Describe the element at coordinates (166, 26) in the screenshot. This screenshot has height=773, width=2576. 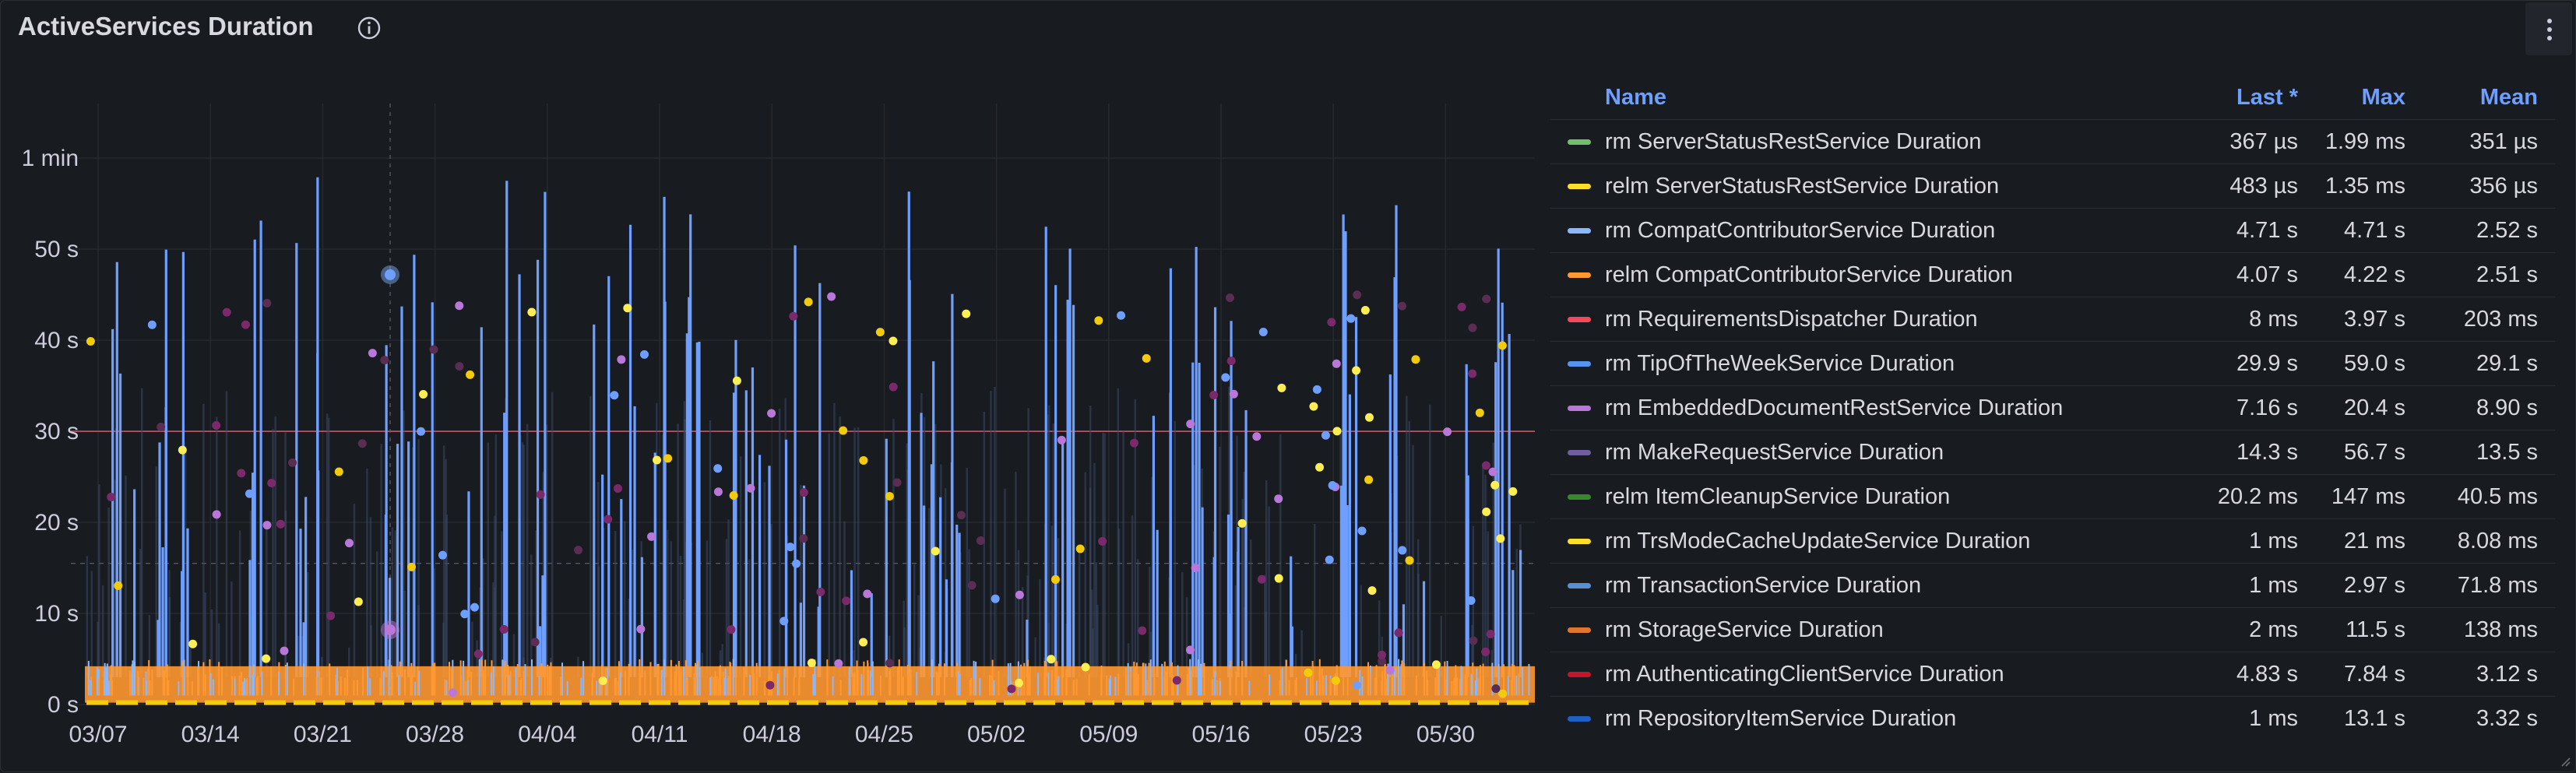
I see `panel-title: ActiveServices Duration` at that location.